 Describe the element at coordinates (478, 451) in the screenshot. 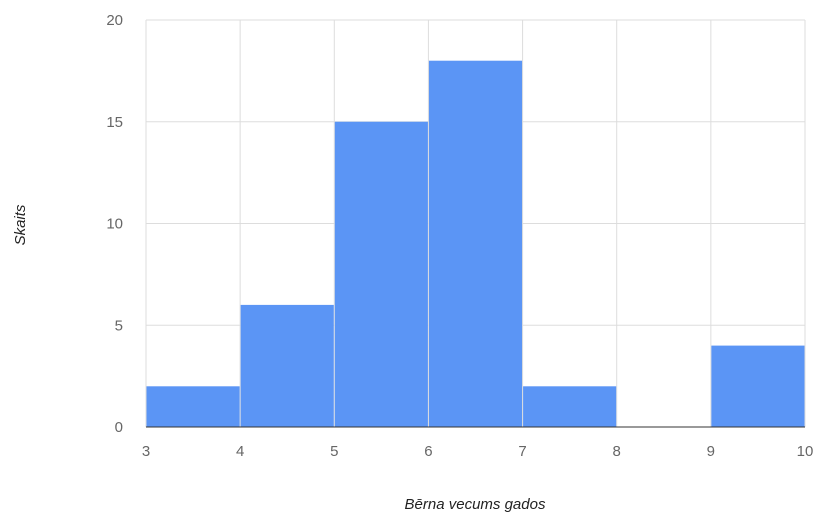

I see `x-axis-tick-labels: 3 4 5 6 7 8 9 10` at that location.